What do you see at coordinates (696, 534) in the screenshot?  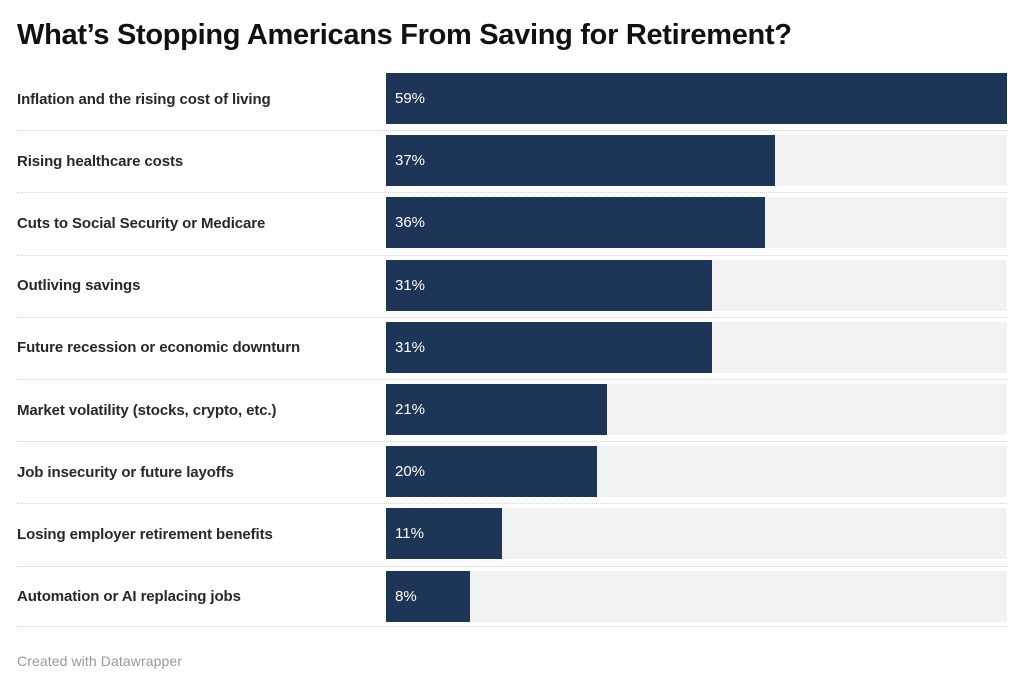 I see `bar-track: 11%` at bounding box center [696, 534].